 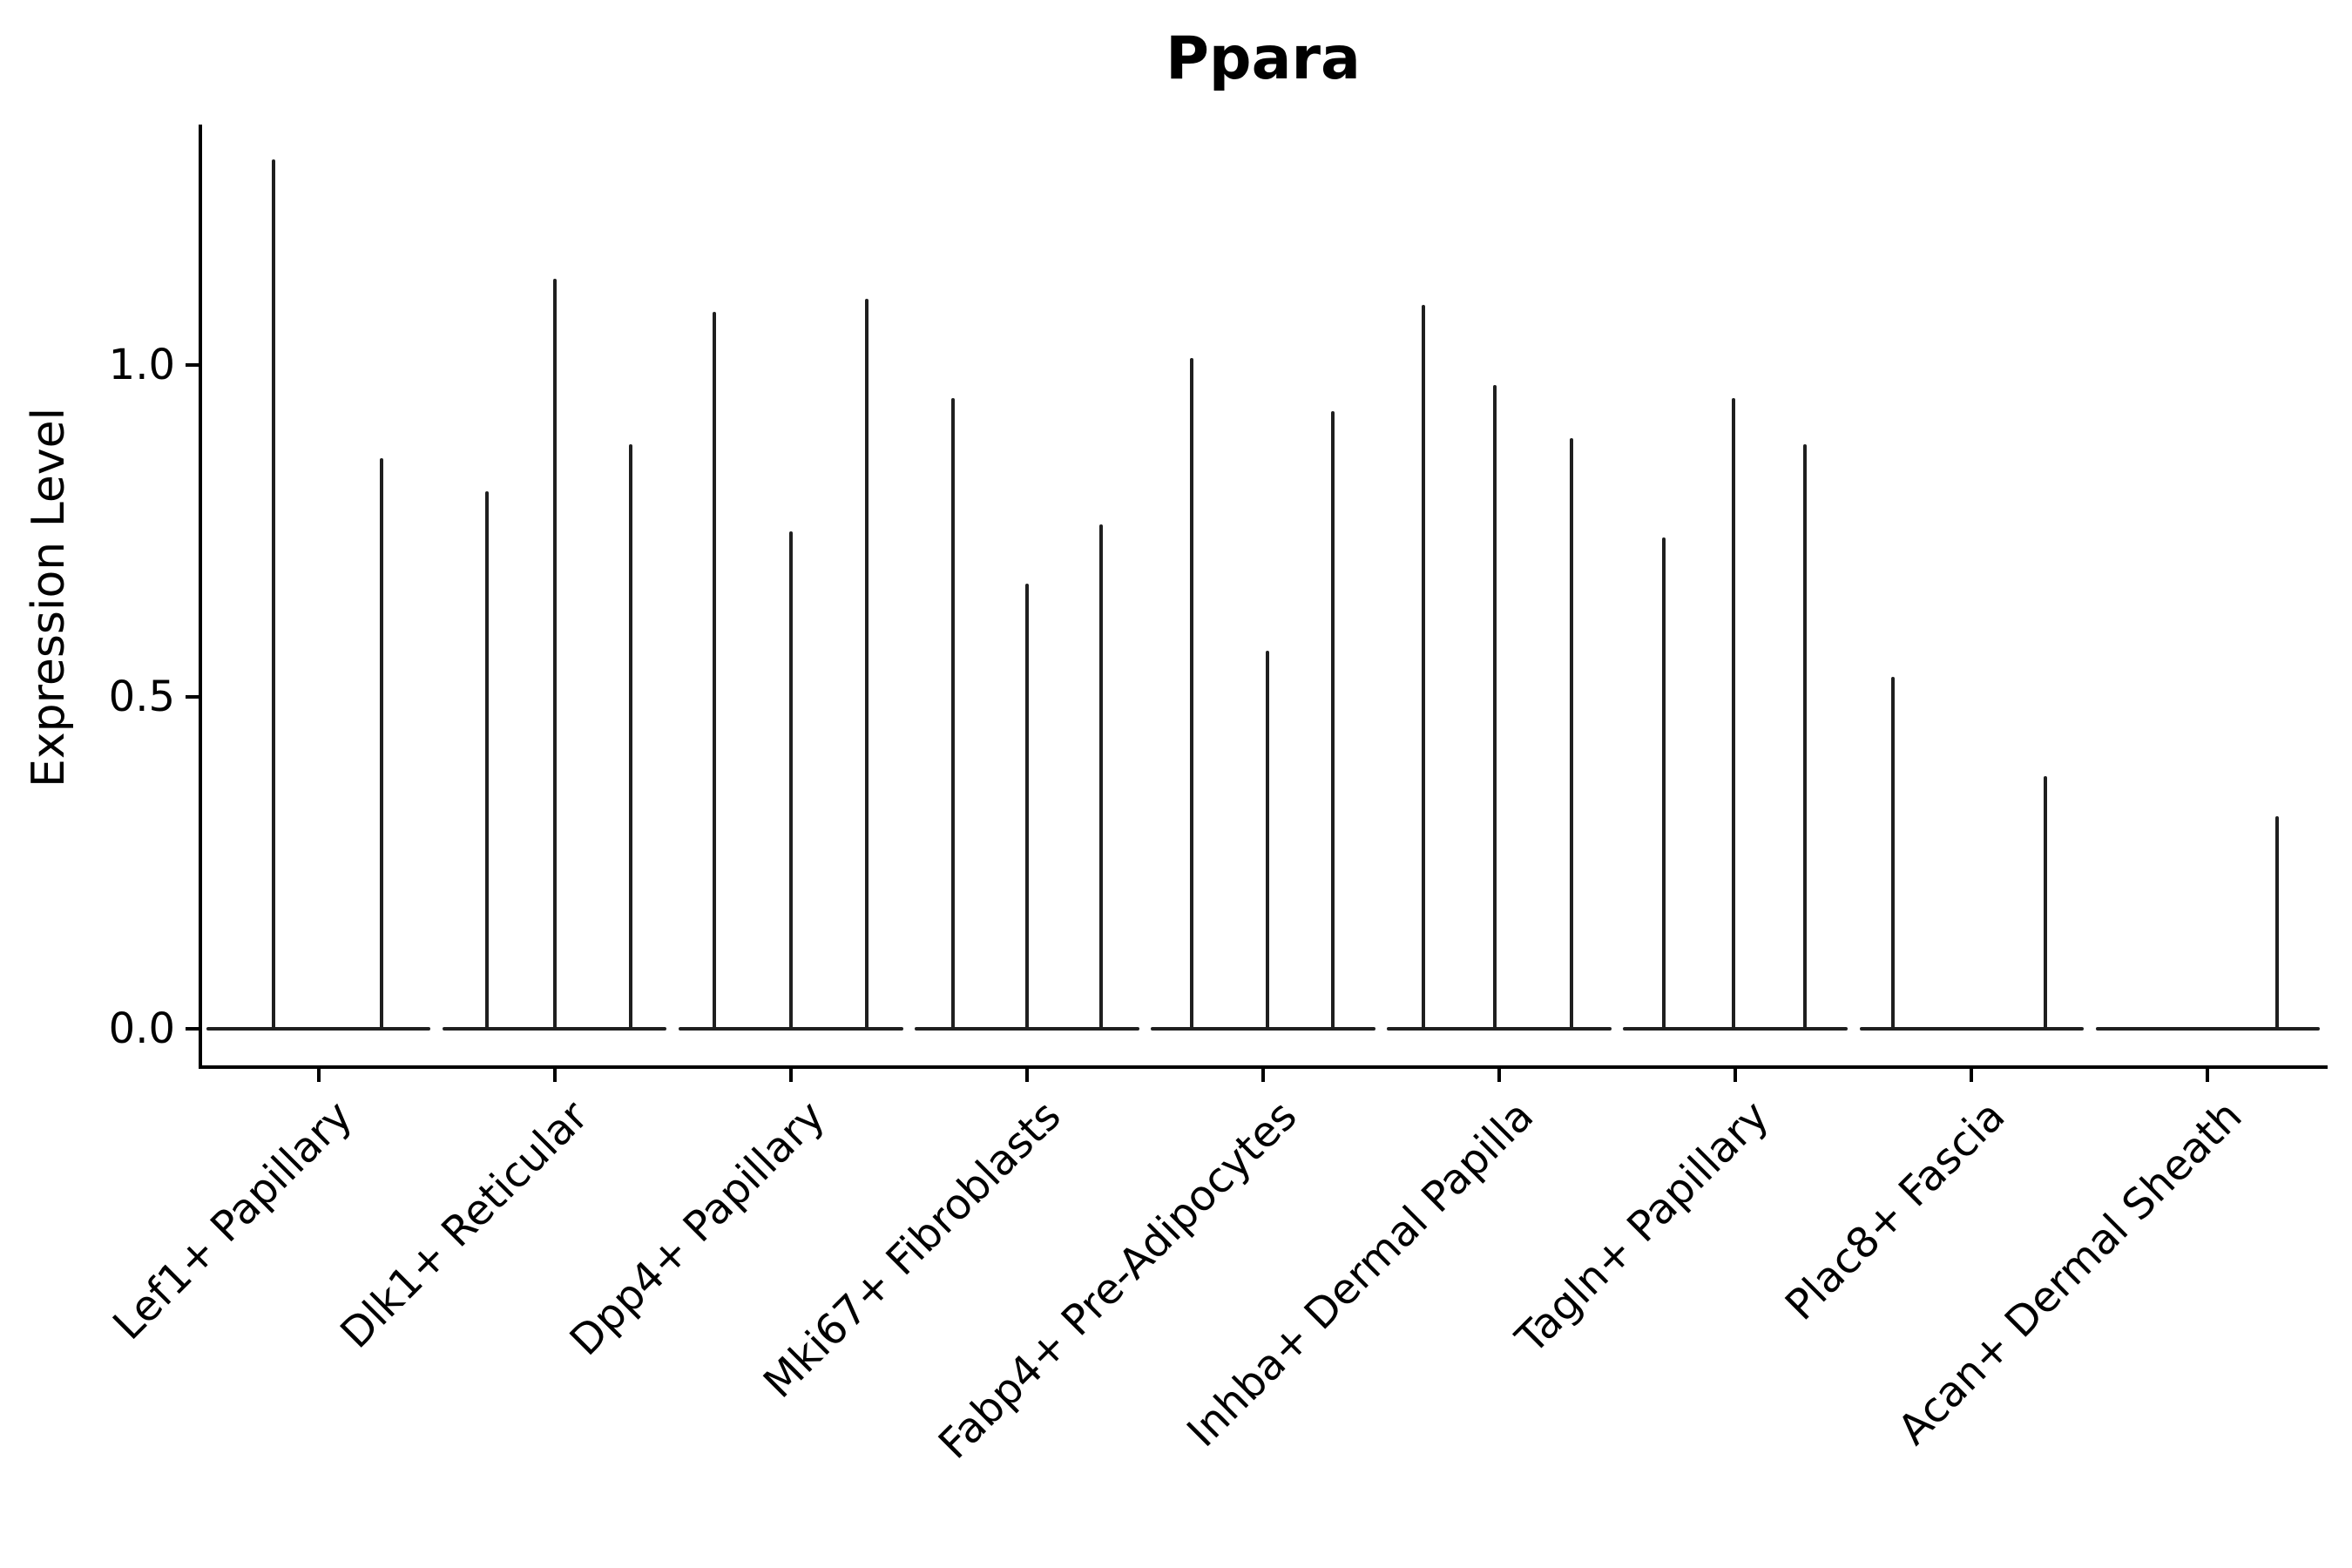 I want to click on x-tick-label: Dlk1+ Reticular, so click(x=465, y=1225).